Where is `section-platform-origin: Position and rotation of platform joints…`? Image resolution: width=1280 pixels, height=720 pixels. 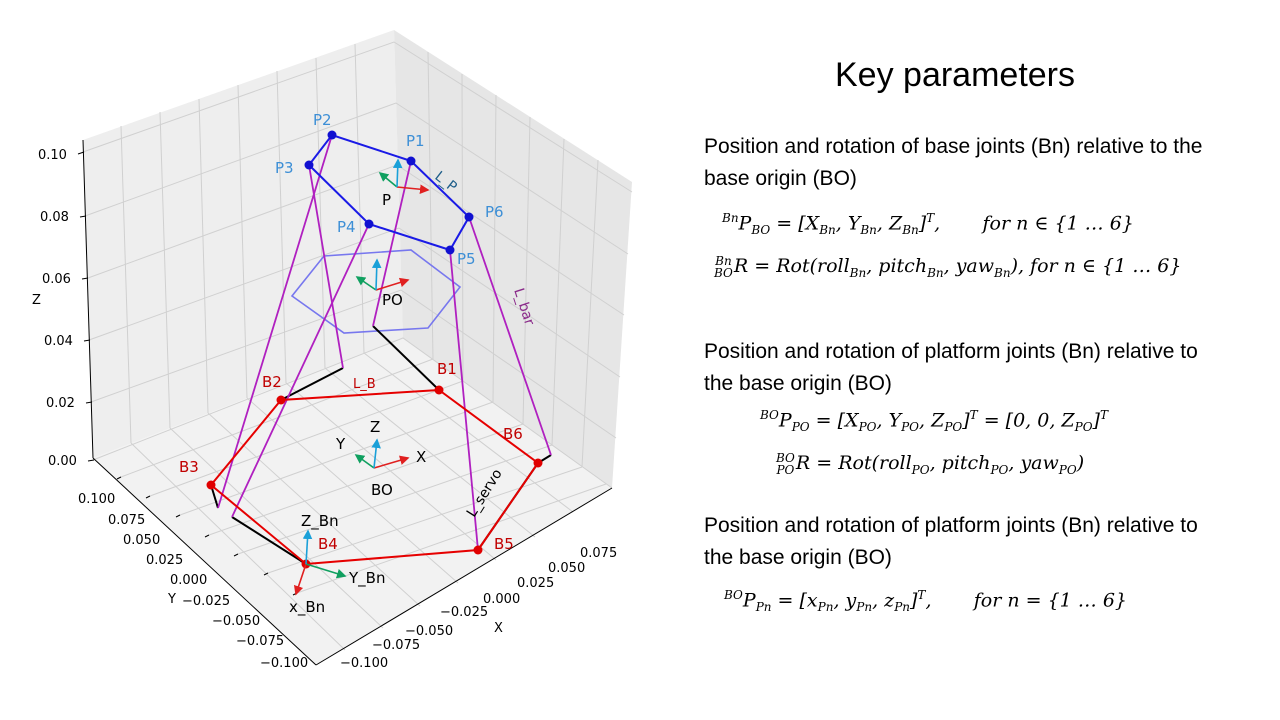
section-platform-origin: Position and rotation of platform joints… is located at coordinates (951, 367).